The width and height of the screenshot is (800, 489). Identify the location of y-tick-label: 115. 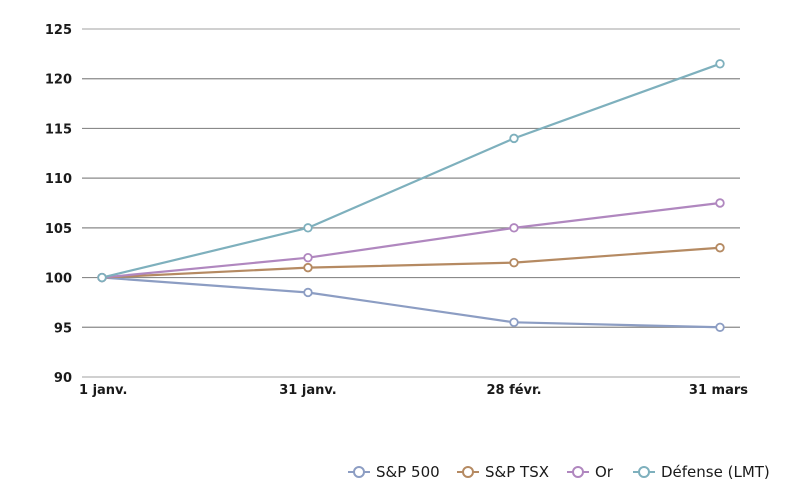
(58, 129).